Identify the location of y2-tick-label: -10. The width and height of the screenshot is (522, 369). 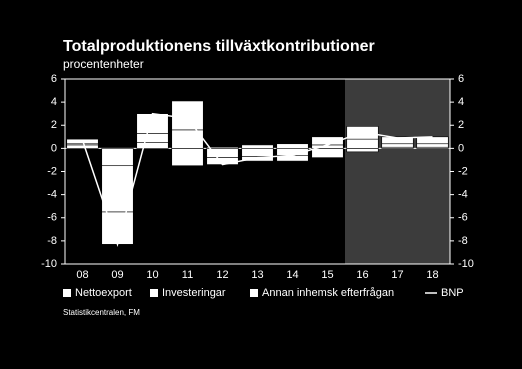
(466, 264).